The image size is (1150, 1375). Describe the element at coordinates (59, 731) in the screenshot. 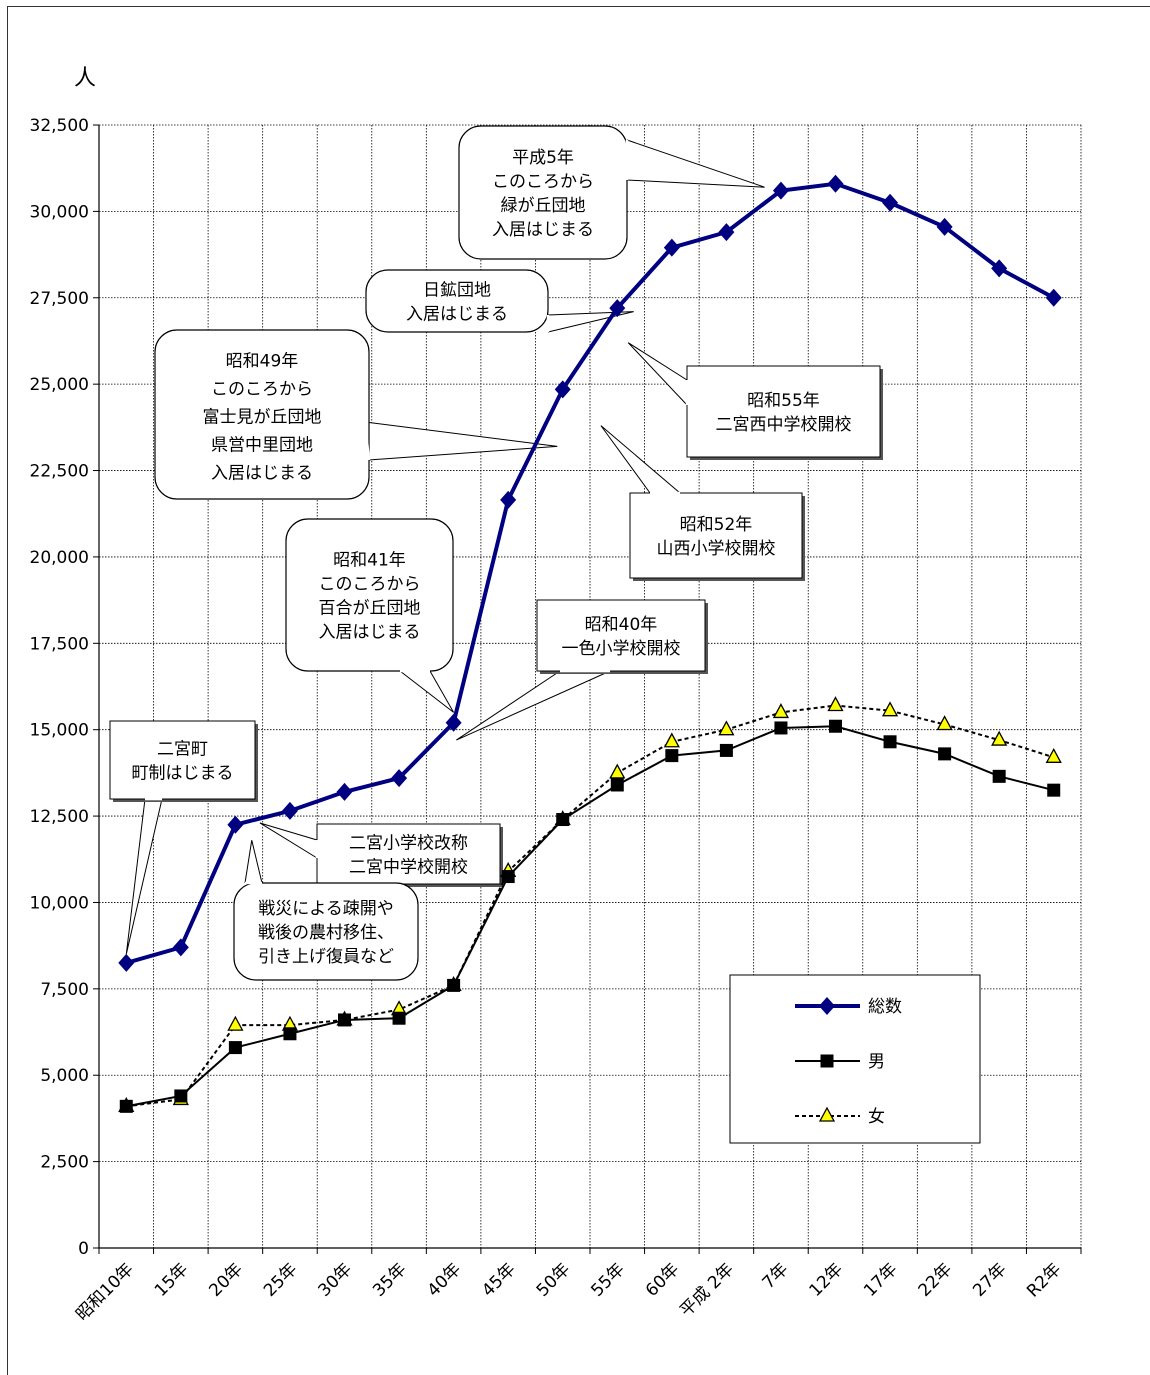

I see `y-tick-label: 15,000` at that location.